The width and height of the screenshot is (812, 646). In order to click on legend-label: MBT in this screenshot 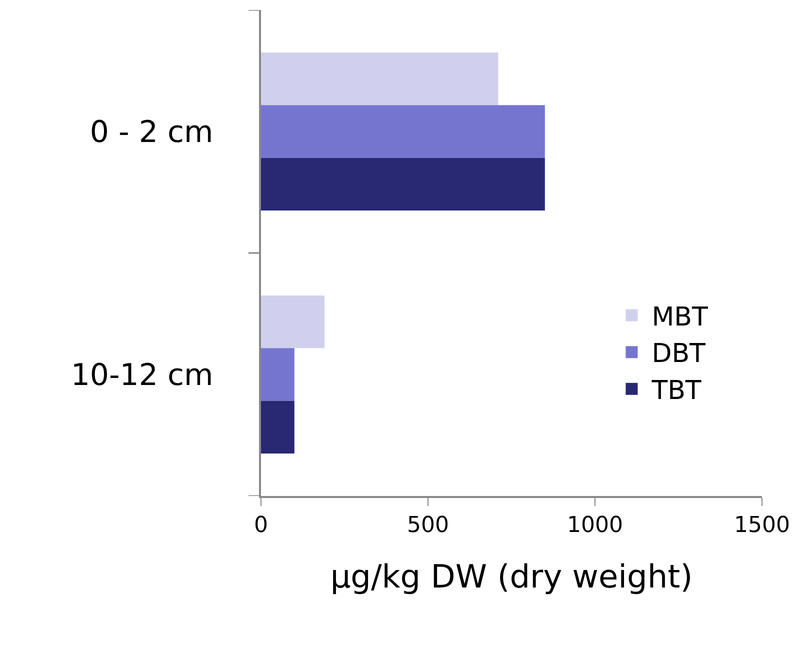, I will do `click(680, 317)`.